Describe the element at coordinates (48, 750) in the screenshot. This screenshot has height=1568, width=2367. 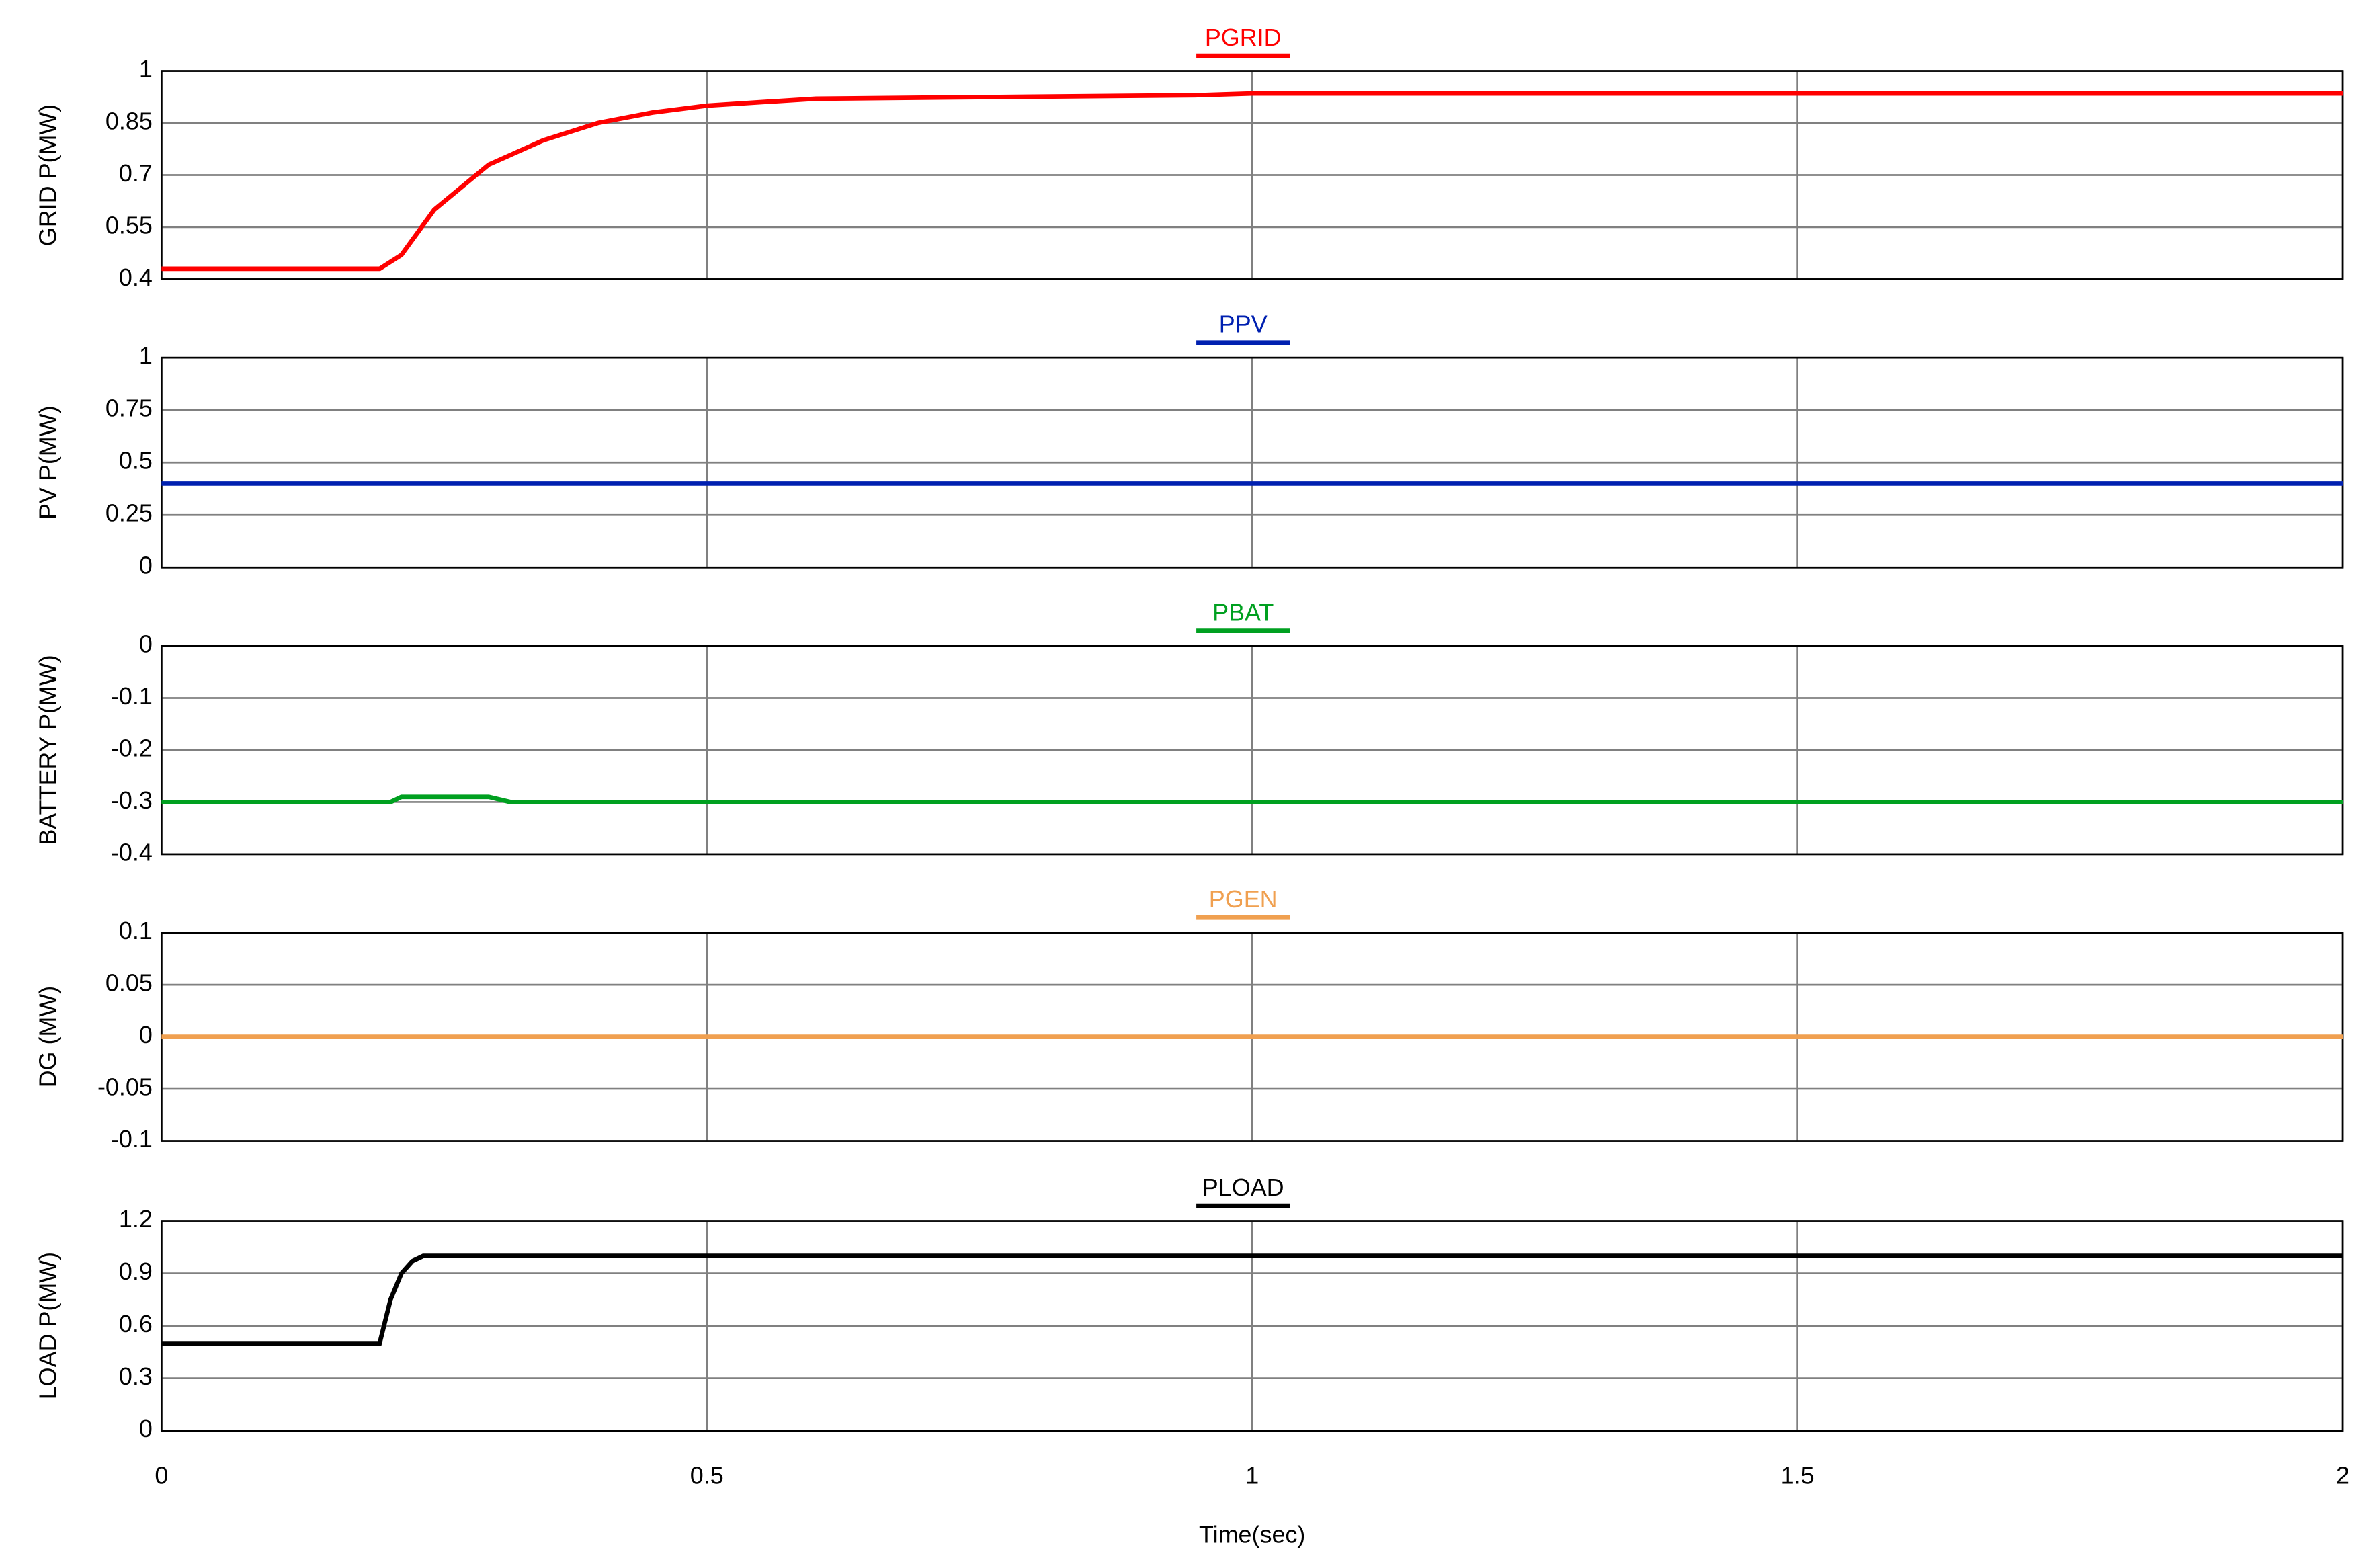
I see `y-axis-label: BATTERY P(MW)` at that location.